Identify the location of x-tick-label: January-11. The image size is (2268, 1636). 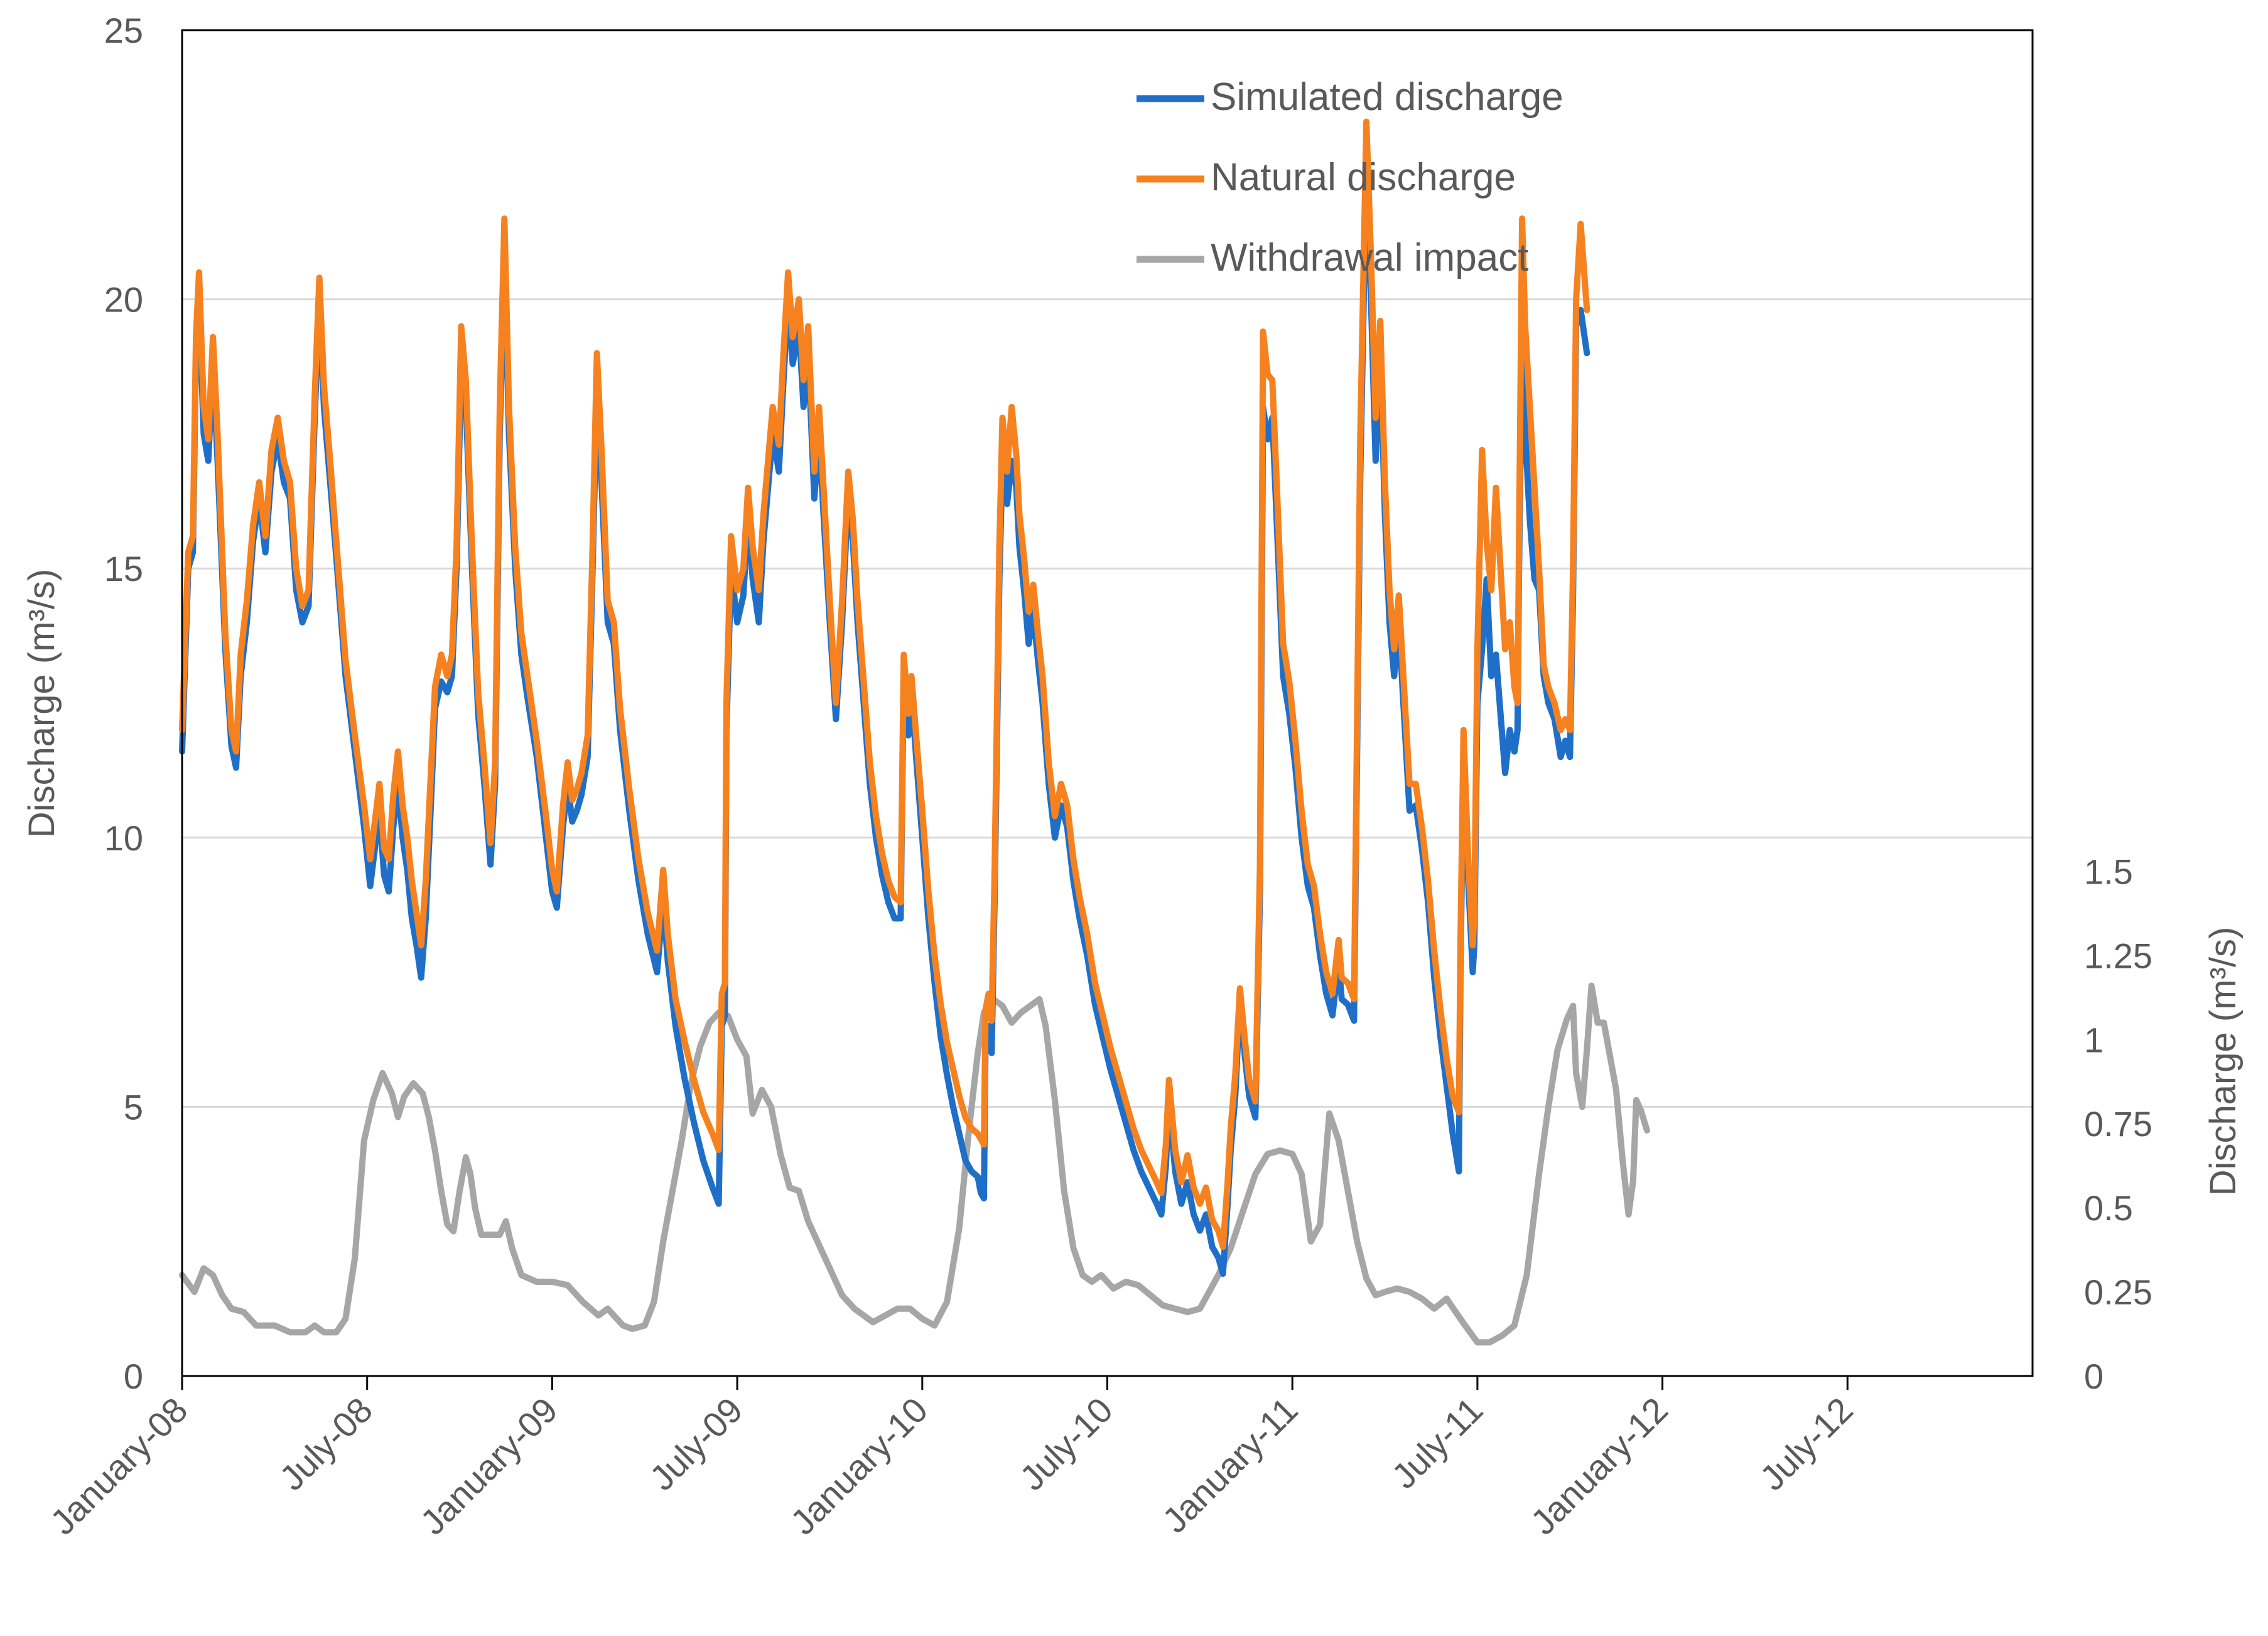
(1230, 1465).